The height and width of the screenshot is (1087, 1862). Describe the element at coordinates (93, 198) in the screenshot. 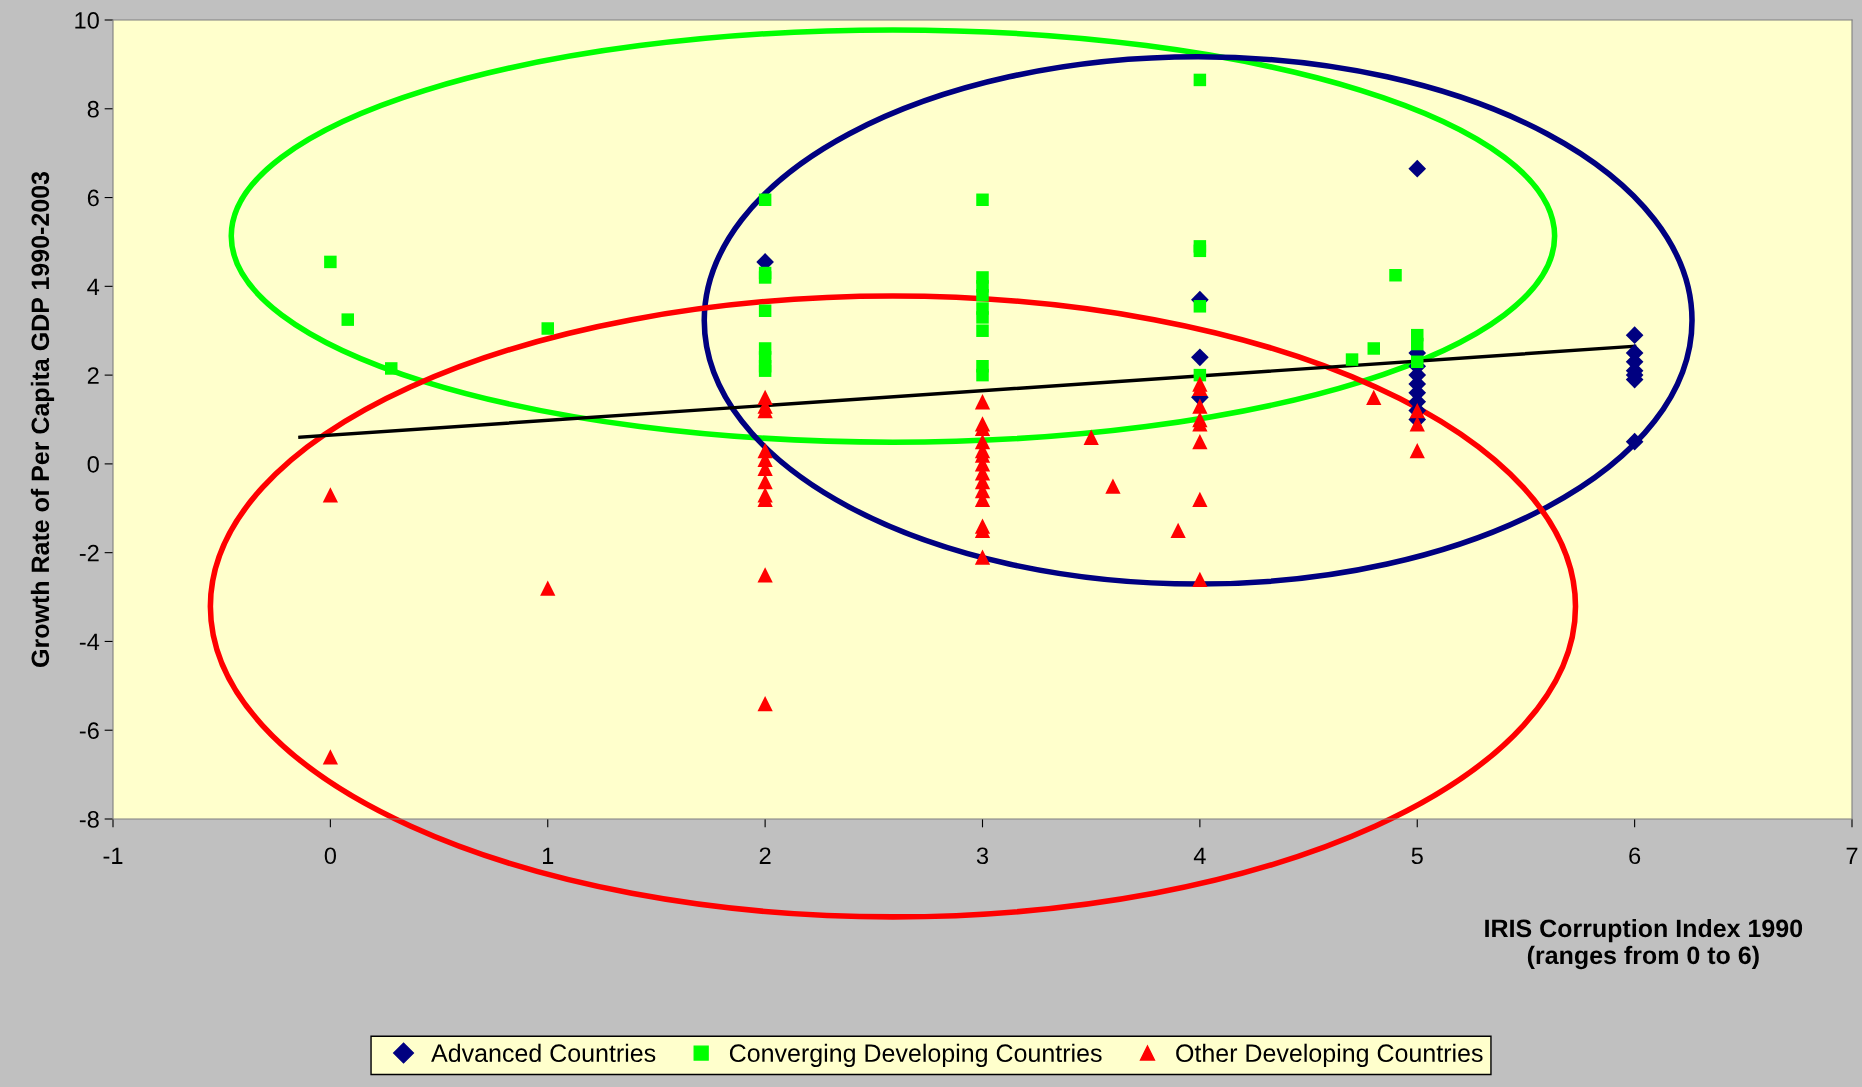

I see `y-tick-label: 6` at that location.